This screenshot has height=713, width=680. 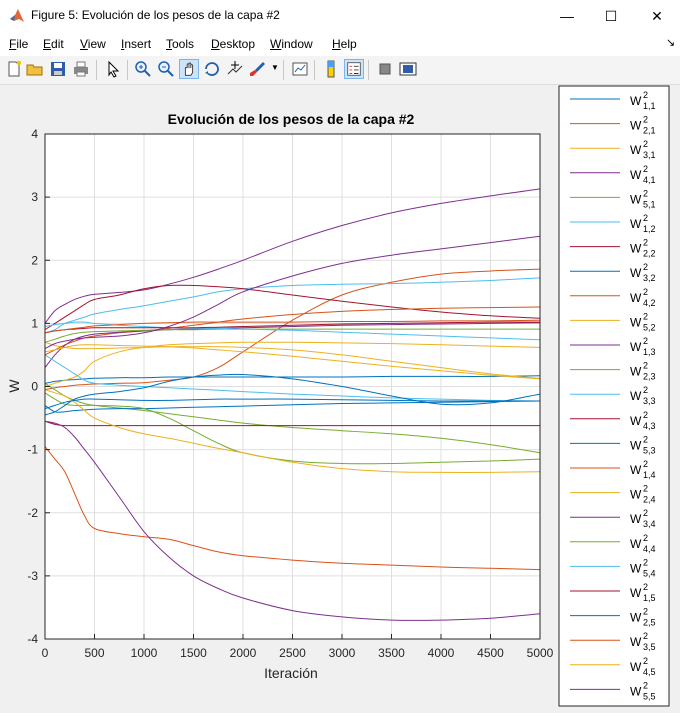 What do you see at coordinates (35, 69) in the screenshot?
I see `open-file-icon` at bounding box center [35, 69].